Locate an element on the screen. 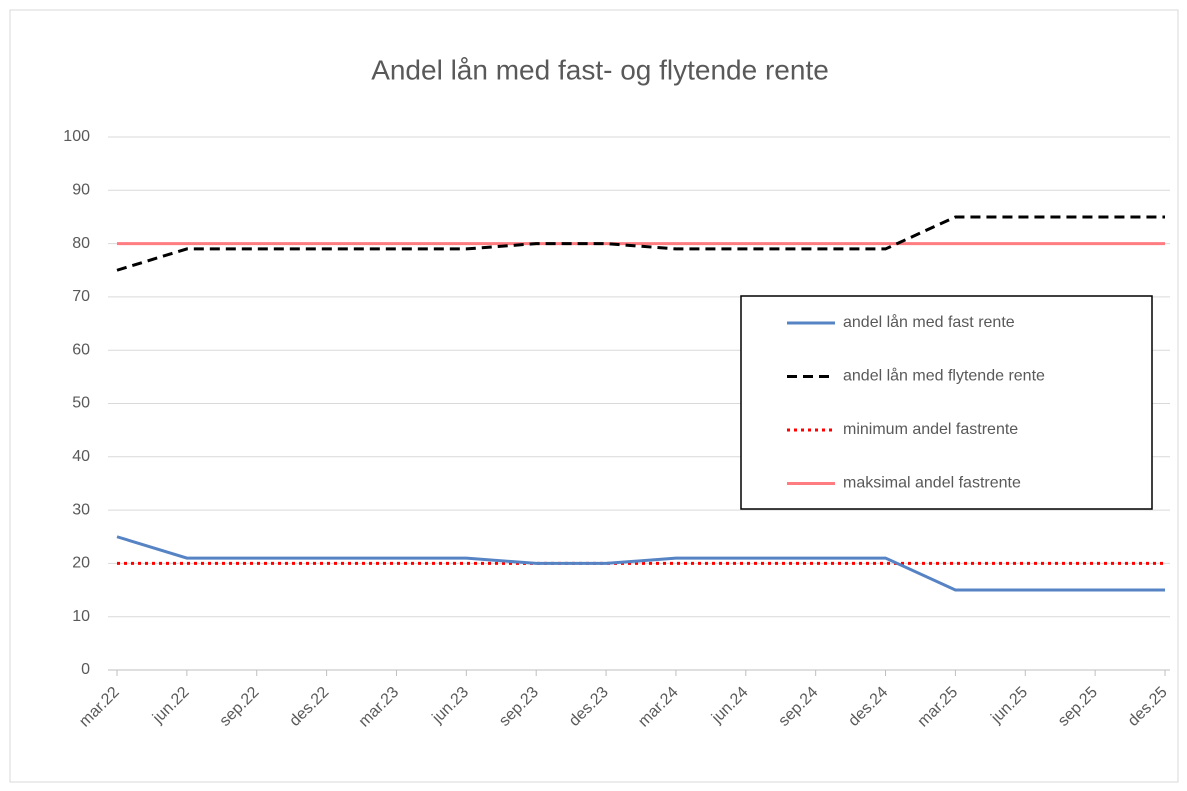 Image resolution: width=1187 pixels, height=791 pixels. chart-title: Andel lån med fast- og flytende rente is located at coordinates (600, 69).